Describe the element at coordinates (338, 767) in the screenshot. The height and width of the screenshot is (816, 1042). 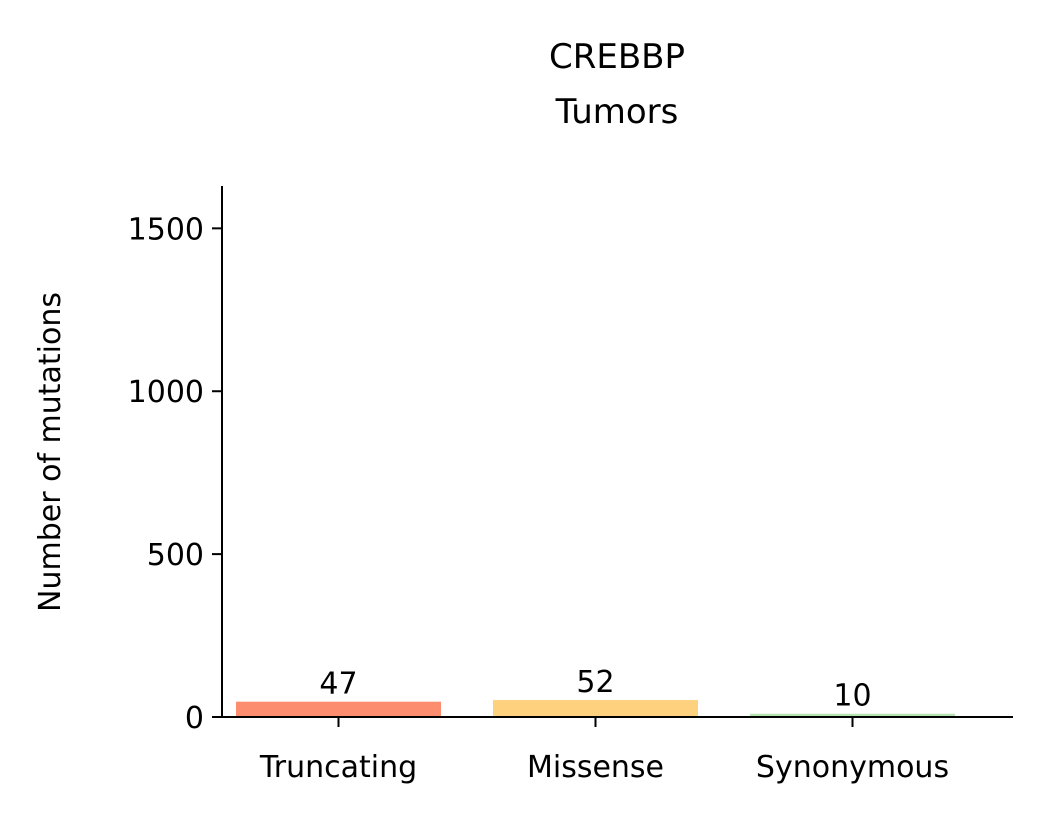
I see `x-tick-label-truncating: Truncating` at that location.